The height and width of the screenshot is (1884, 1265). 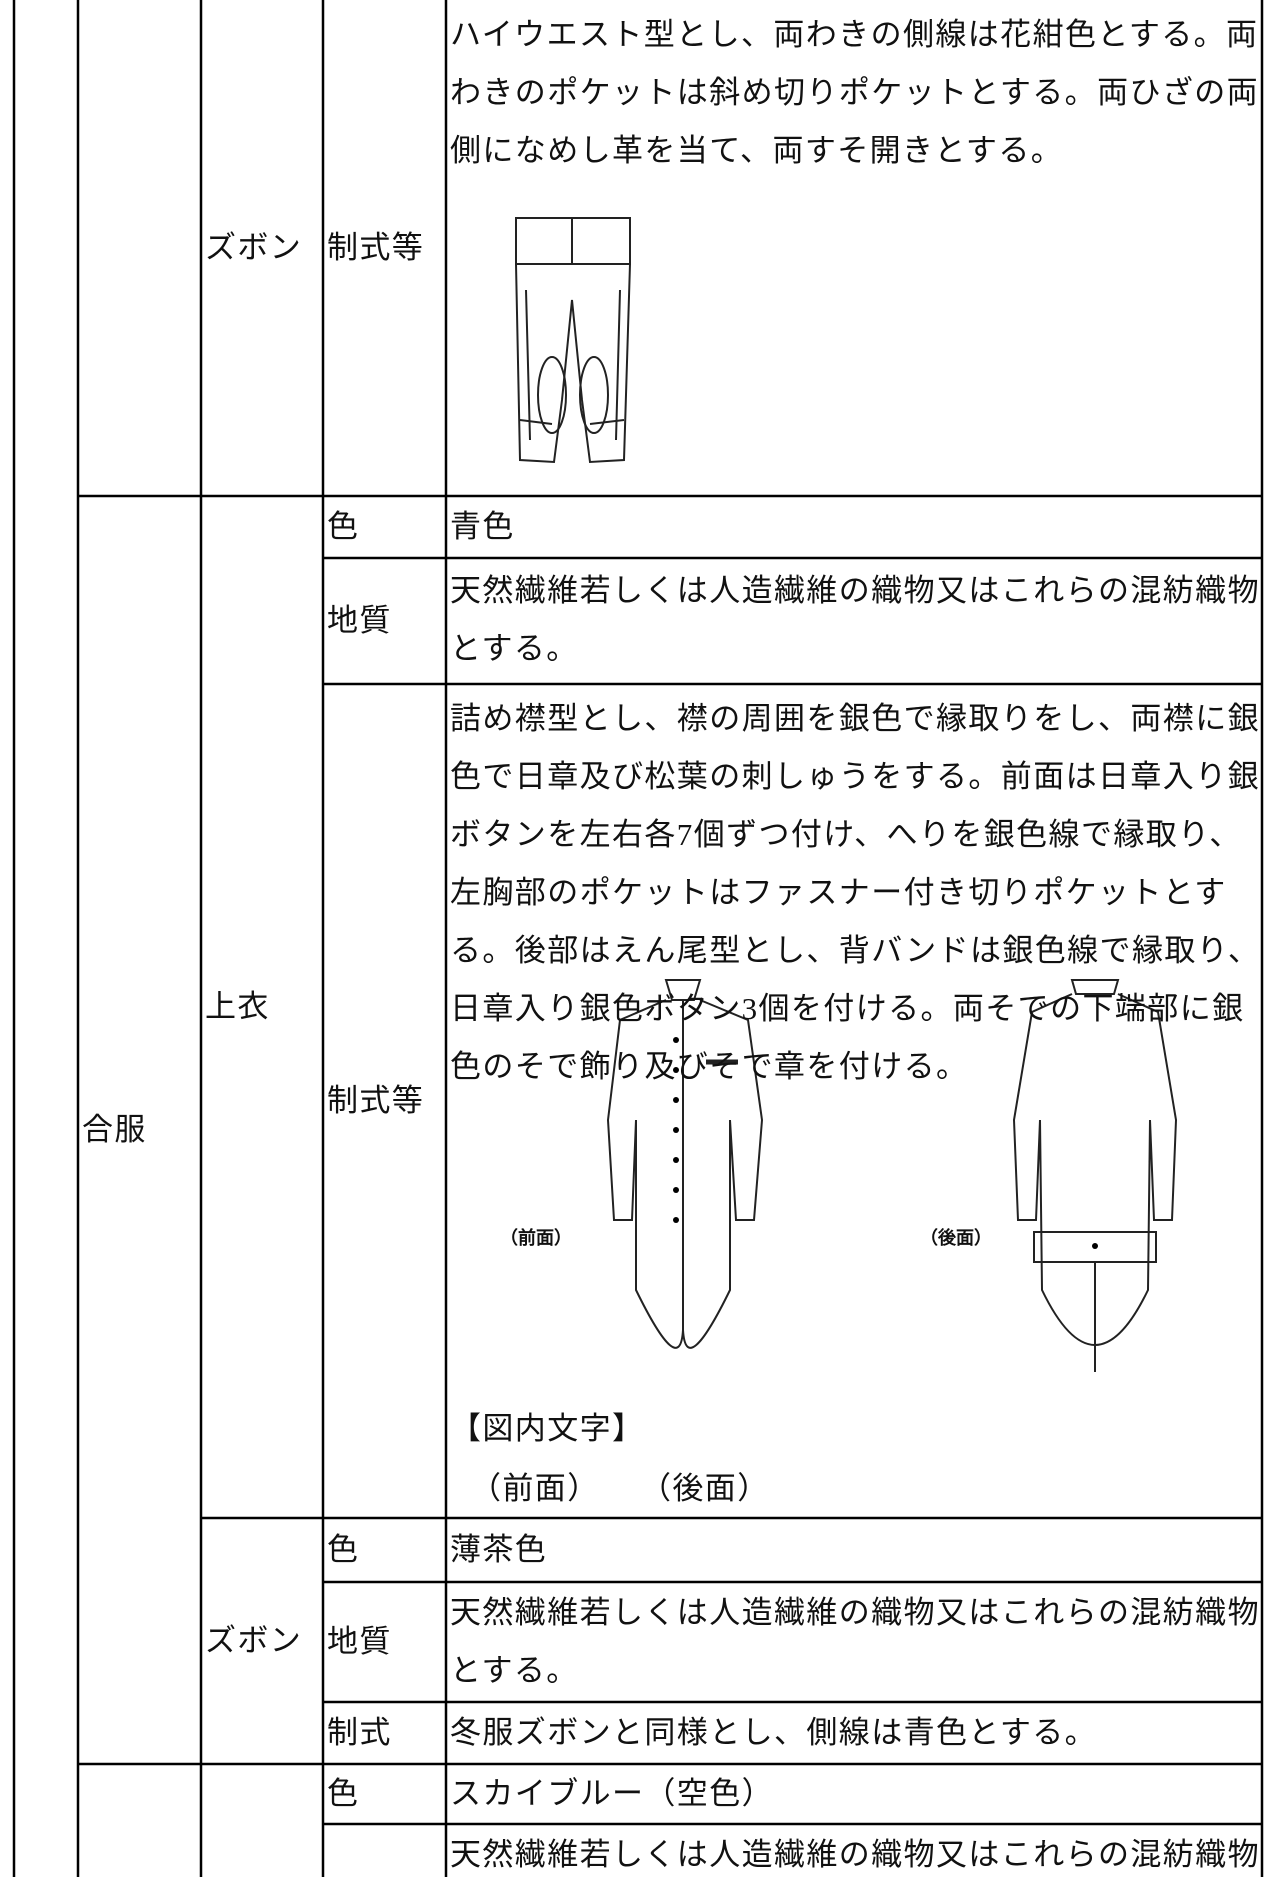 What do you see at coordinates (114, 1129) in the screenshot?
I see `section-label: 合服` at bounding box center [114, 1129].